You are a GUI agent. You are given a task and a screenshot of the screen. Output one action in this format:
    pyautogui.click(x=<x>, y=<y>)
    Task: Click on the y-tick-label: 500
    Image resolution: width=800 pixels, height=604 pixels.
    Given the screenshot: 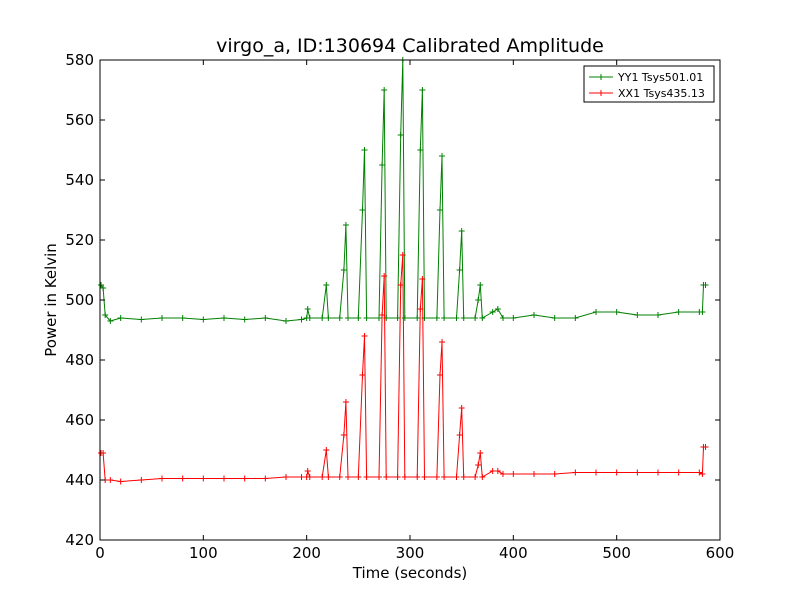 What is the action you would take?
    pyautogui.click(x=79, y=300)
    